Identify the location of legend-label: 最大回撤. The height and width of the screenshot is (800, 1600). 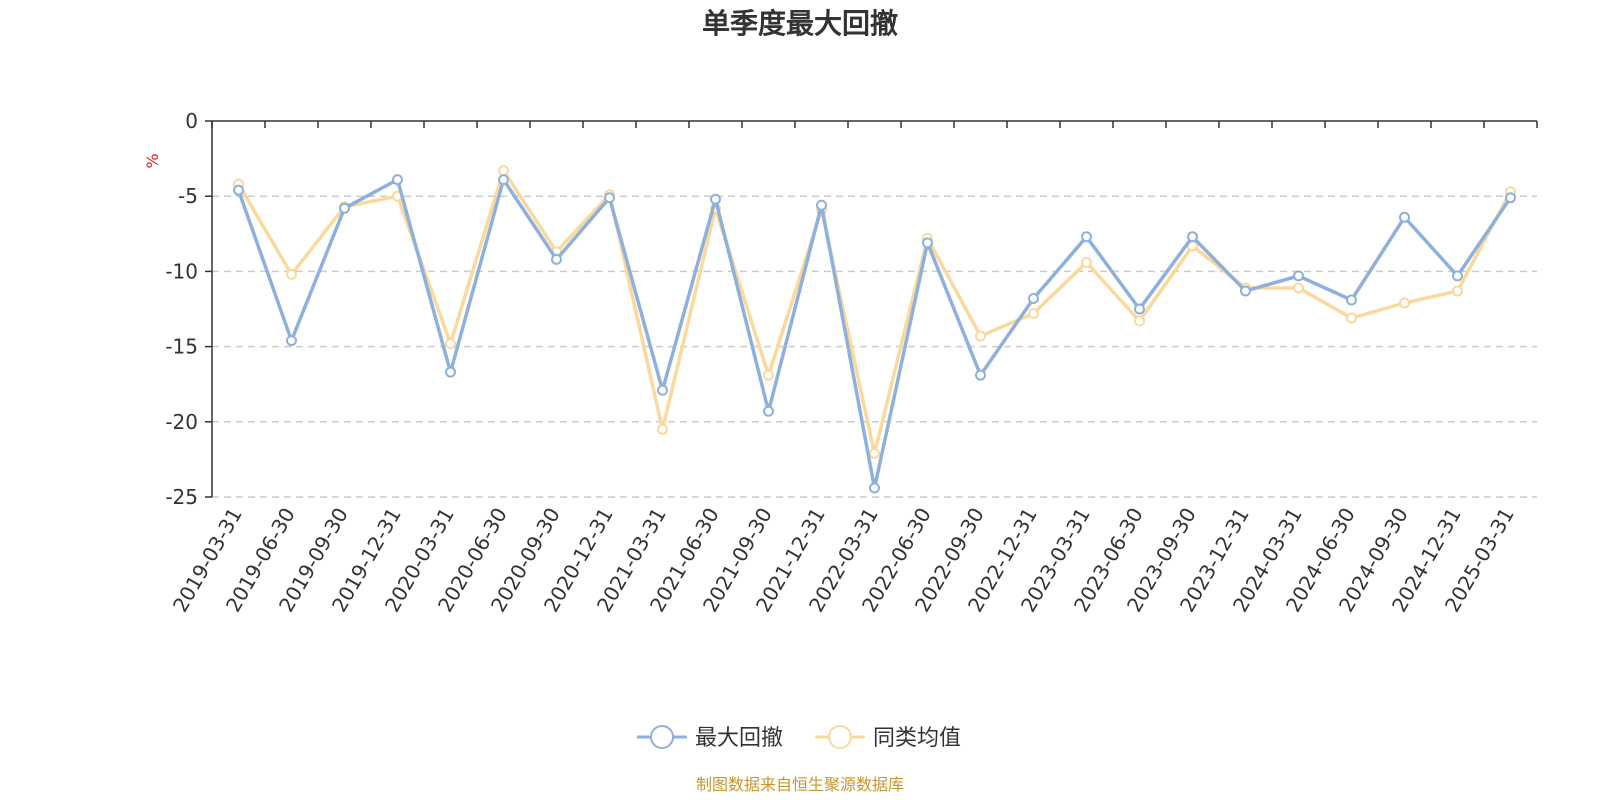
(739, 738).